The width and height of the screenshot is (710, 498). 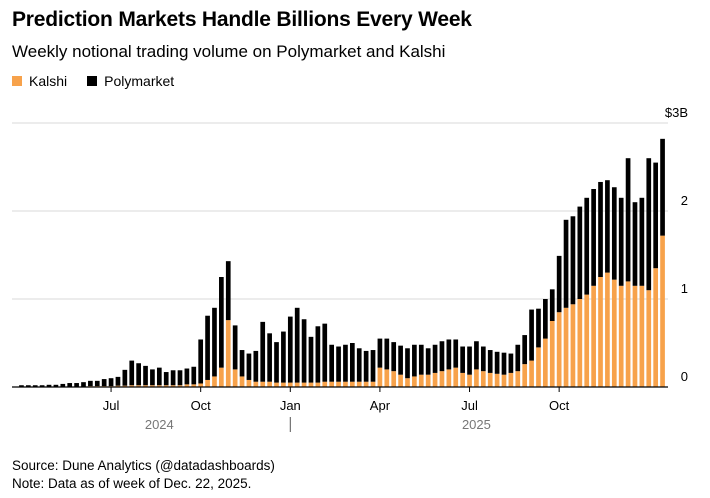 What do you see at coordinates (143, 465) in the screenshot?
I see `source-note: Source: Dune Analytics (@datadashboards)` at bounding box center [143, 465].